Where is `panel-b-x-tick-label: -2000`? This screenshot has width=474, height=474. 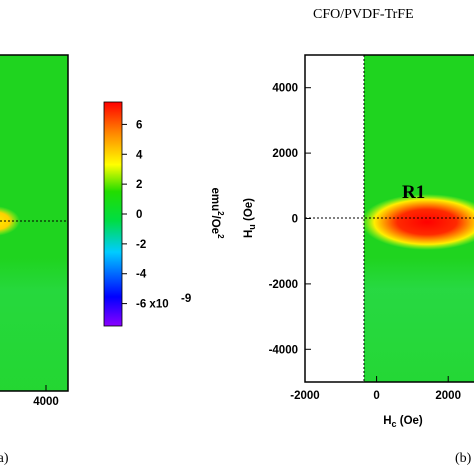
panel-b-x-tick-label: -2000 is located at coordinates (304, 396).